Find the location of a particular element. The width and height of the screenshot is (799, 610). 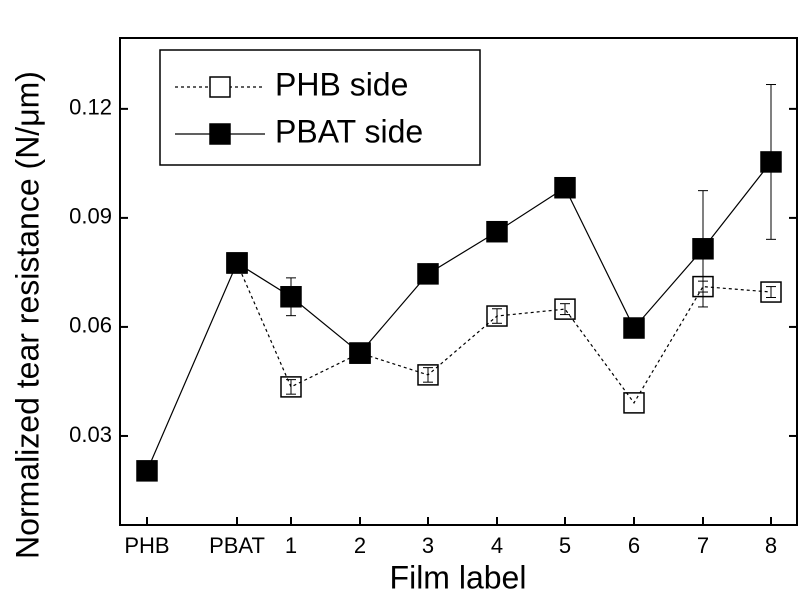

x-tick-label: 1 is located at coordinates (291, 545).